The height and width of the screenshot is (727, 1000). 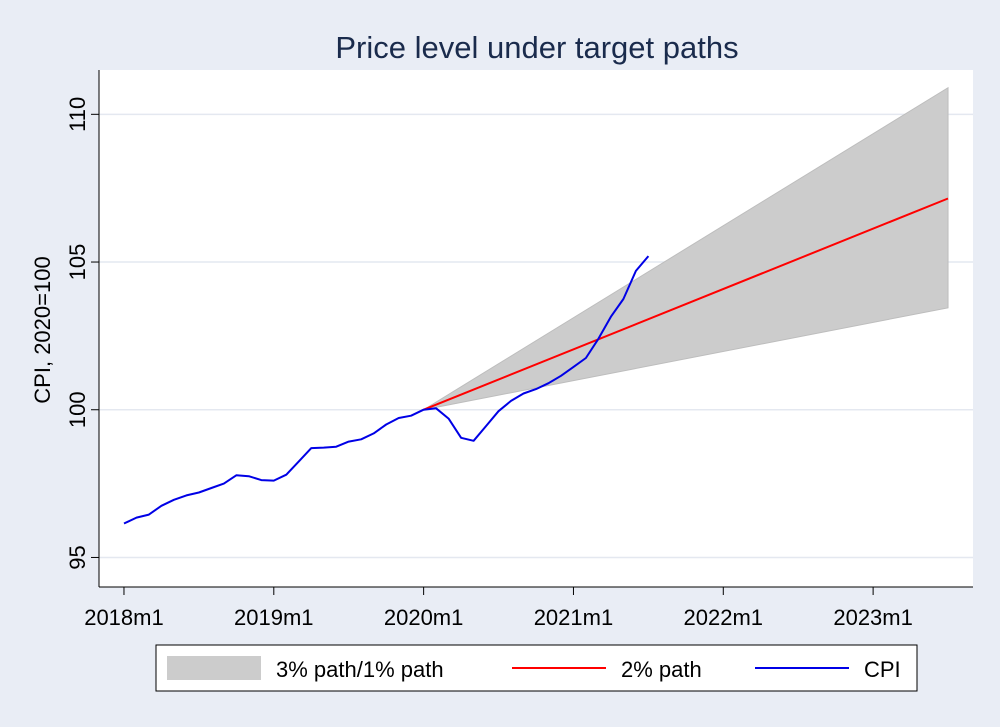 What do you see at coordinates (42, 329) in the screenshot?
I see `y-axis-label: CPI, 2020=100` at bounding box center [42, 329].